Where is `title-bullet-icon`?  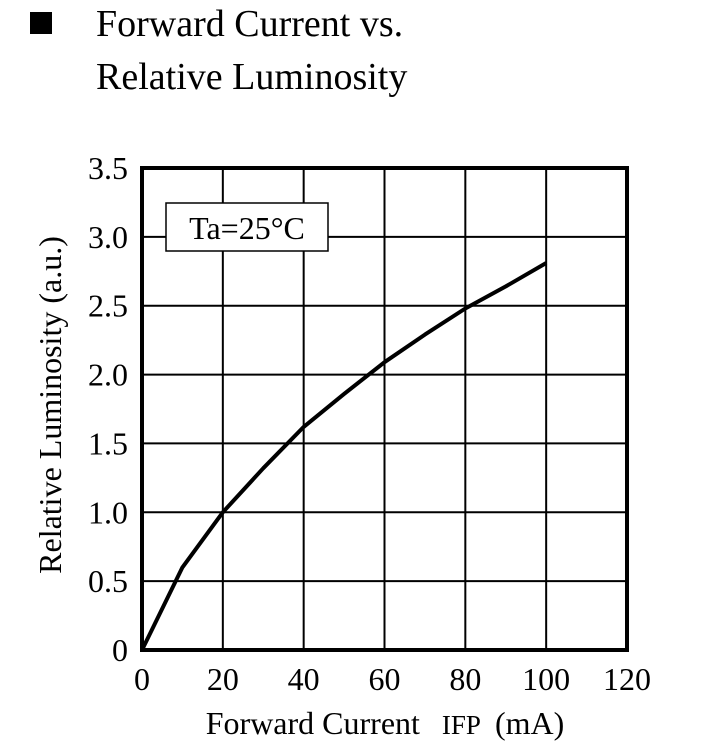
title-bullet-icon is located at coordinates (41, 23).